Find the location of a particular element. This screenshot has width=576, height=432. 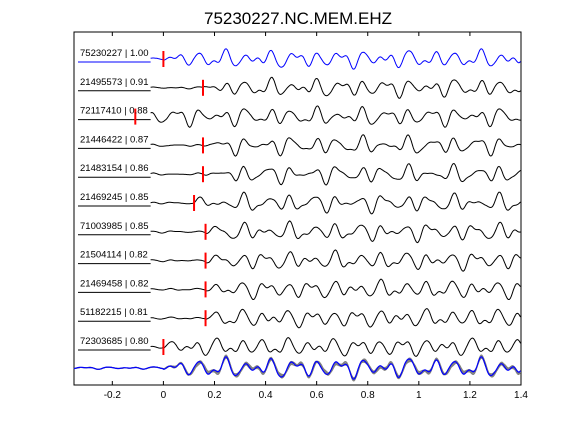

trace: 21483154 | 0.86 is located at coordinates (299, 174).